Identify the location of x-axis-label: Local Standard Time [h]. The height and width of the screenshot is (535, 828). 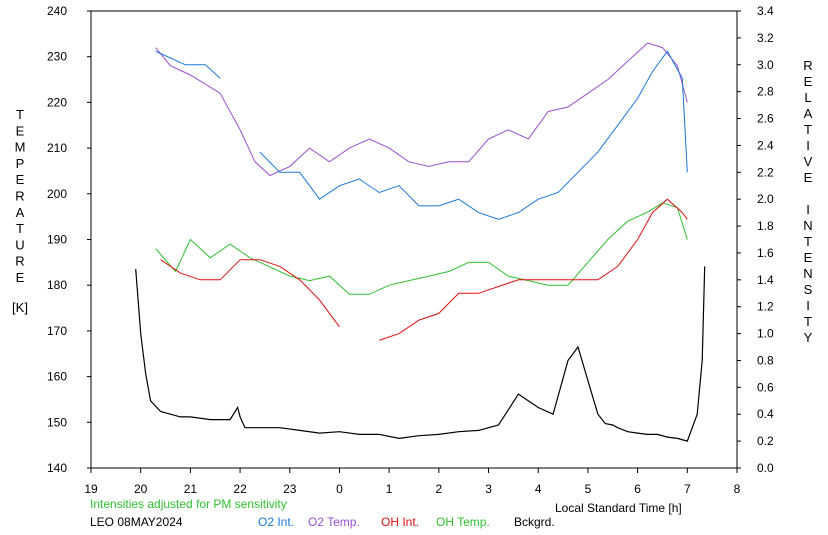
(618, 508).